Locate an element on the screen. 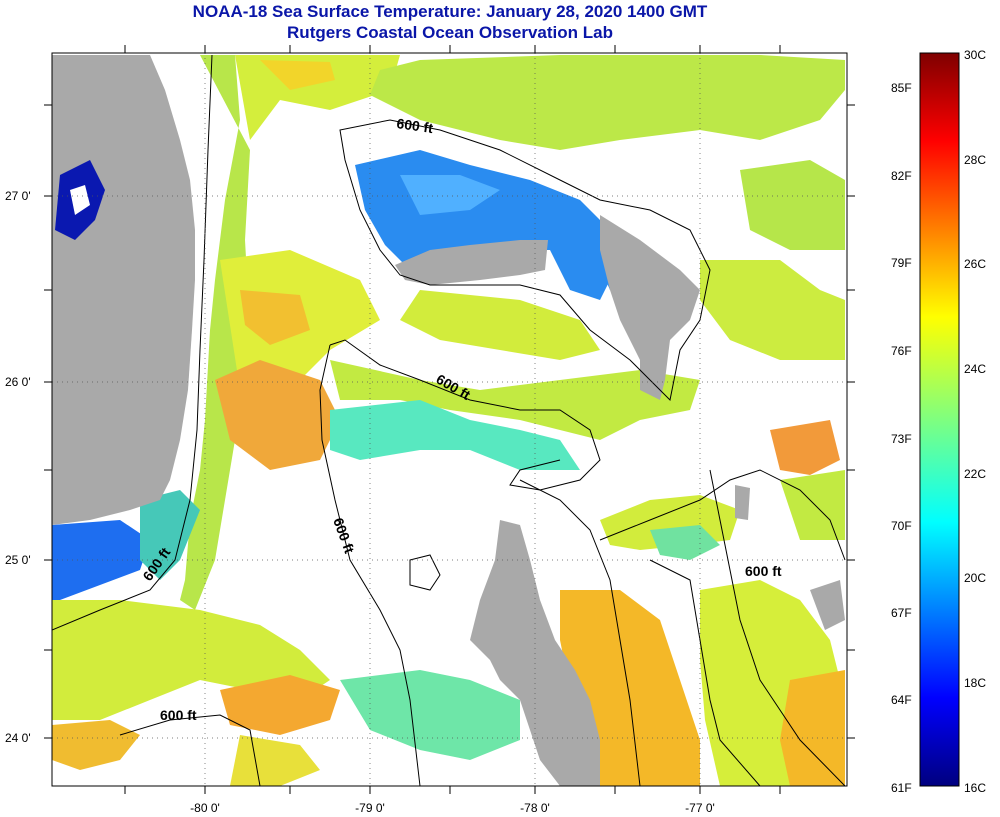 This screenshot has height=817, width=1000. colorbar-c-label: 24C is located at coordinates (975, 369).